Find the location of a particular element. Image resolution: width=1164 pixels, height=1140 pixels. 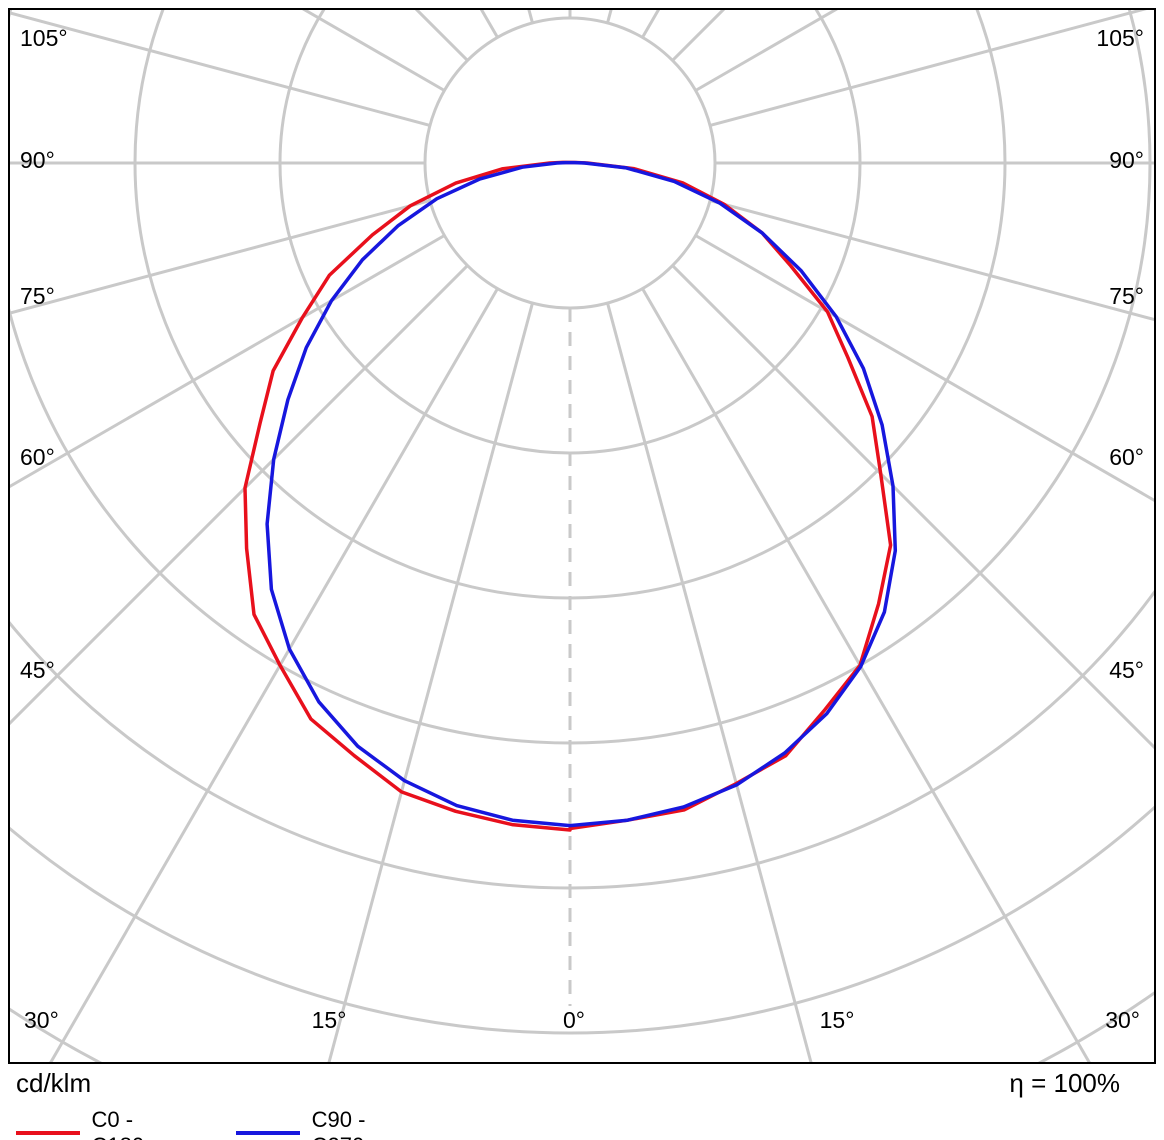

footer: cd/klm η = 100% C0 - C180 C90 - C270 is located at coordinates (582, 1103).